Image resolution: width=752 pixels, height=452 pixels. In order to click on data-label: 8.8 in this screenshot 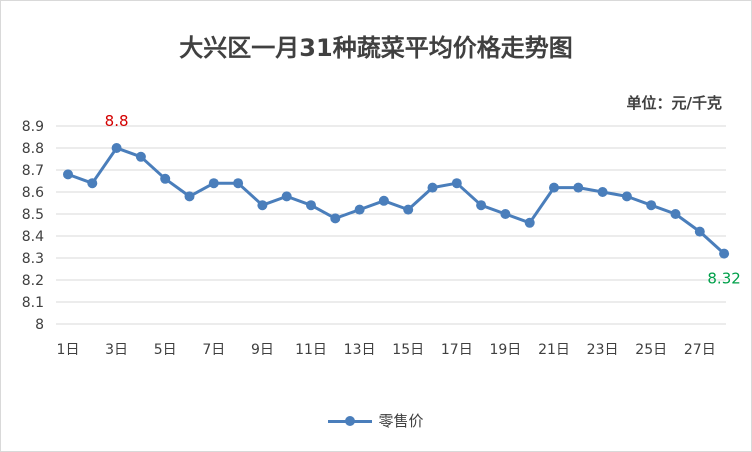, I will do `click(117, 121)`.